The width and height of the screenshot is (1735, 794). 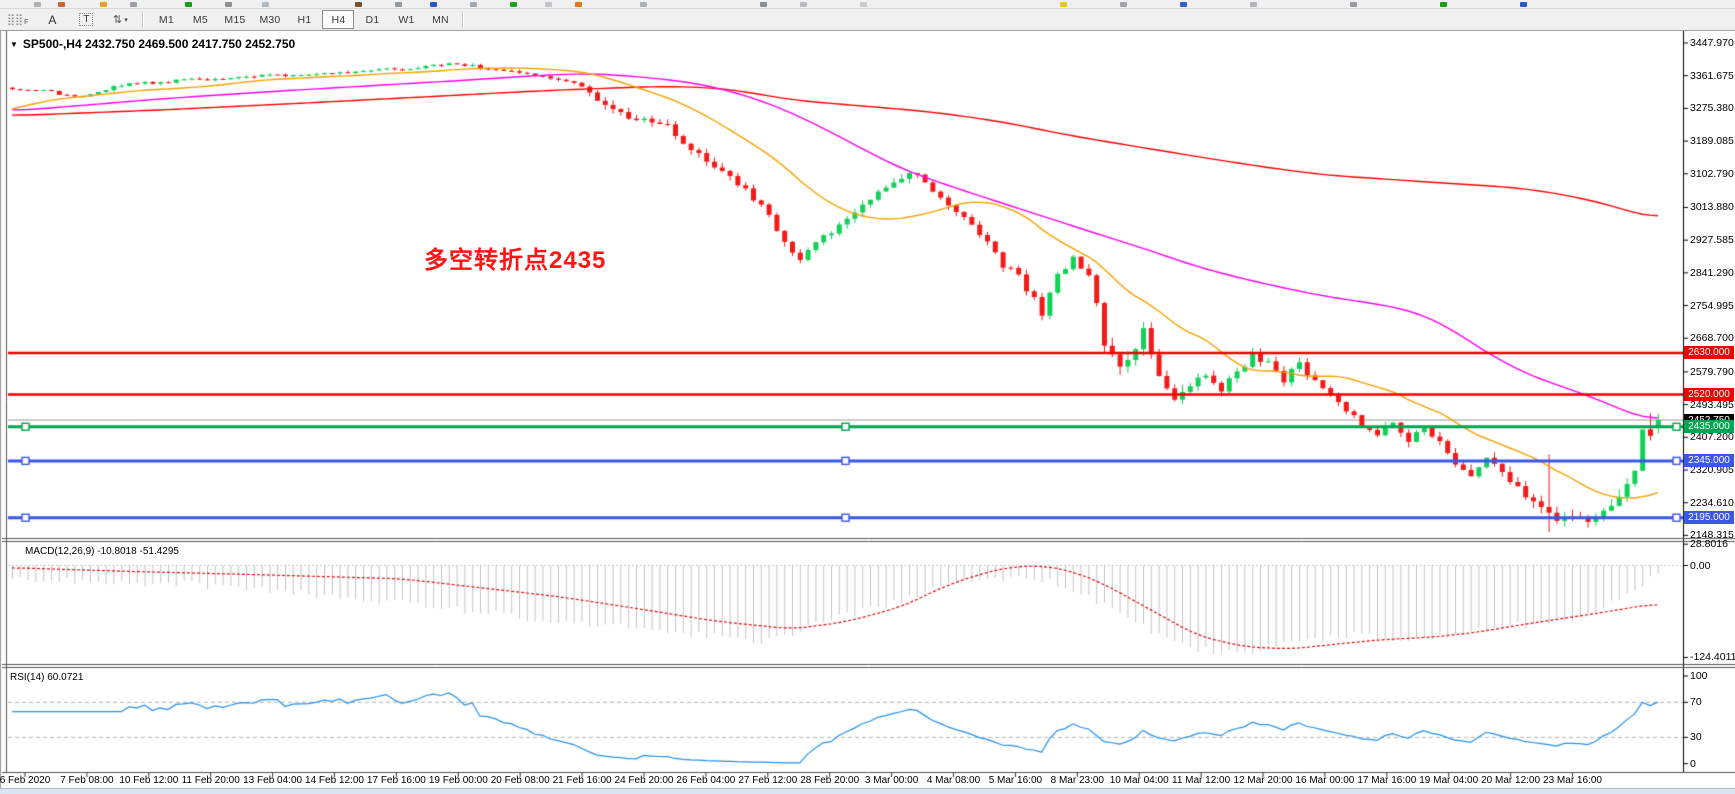 What do you see at coordinates (1712, 502) in the screenshot?
I see `price-scale-label: 2234.610` at bounding box center [1712, 502].